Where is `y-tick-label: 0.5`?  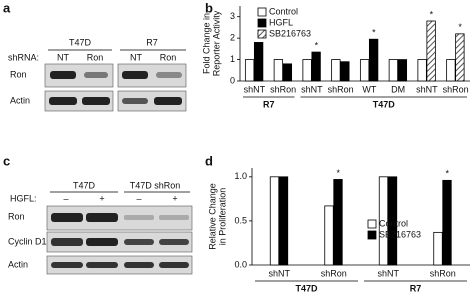
y-tick-label: 0.5 is located at coordinates (240, 220).